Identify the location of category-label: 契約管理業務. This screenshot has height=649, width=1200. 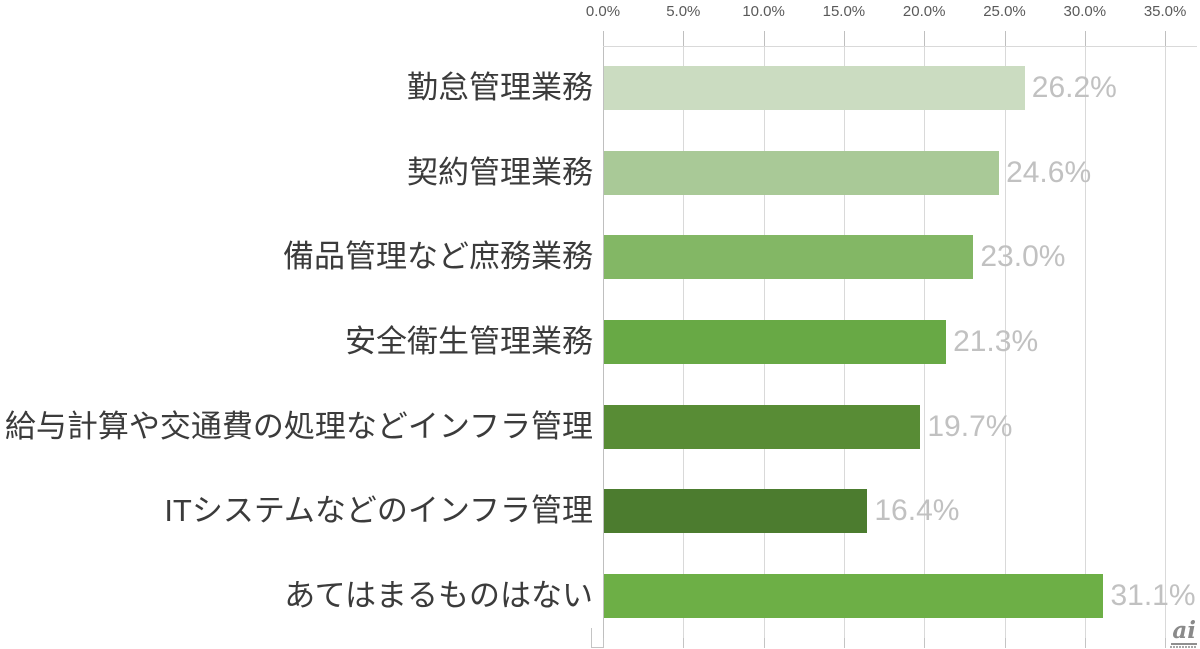
(500, 172).